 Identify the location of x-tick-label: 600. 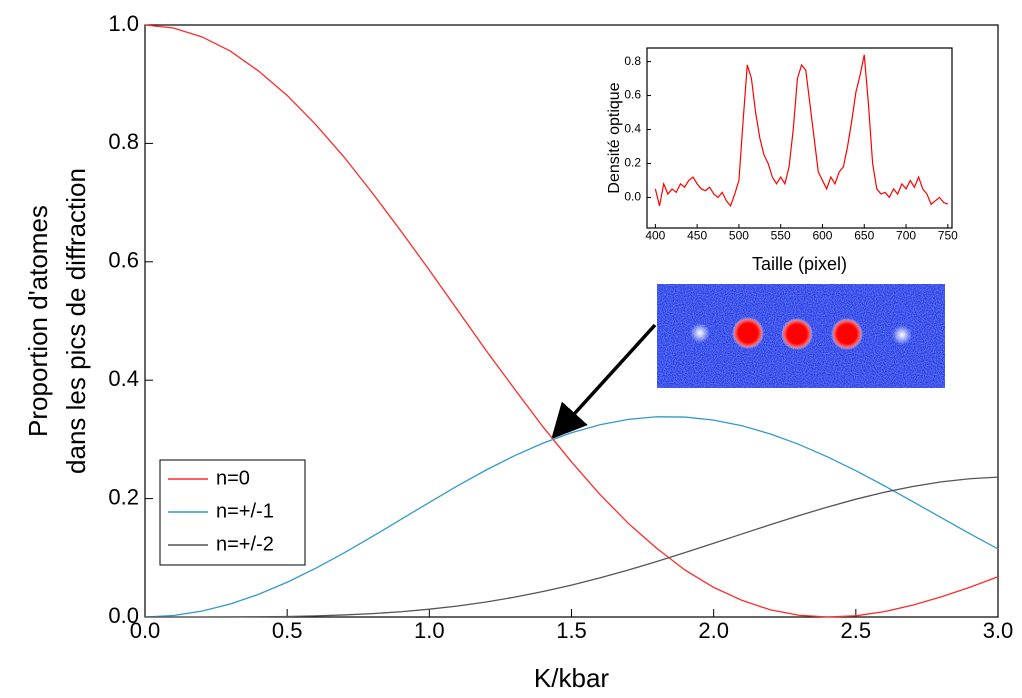
(822, 236).